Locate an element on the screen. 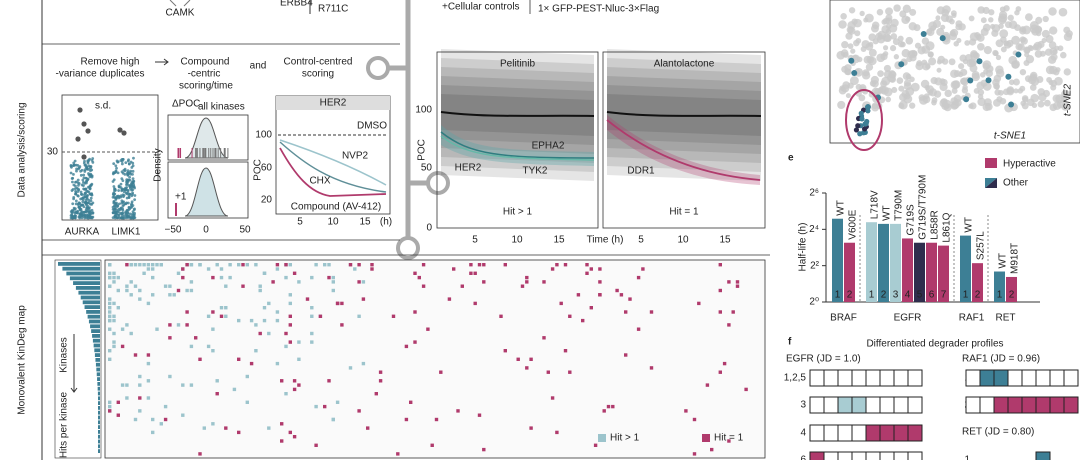 This screenshot has height=460, width=1080. label: ΔPOC is located at coordinates (186, 104).